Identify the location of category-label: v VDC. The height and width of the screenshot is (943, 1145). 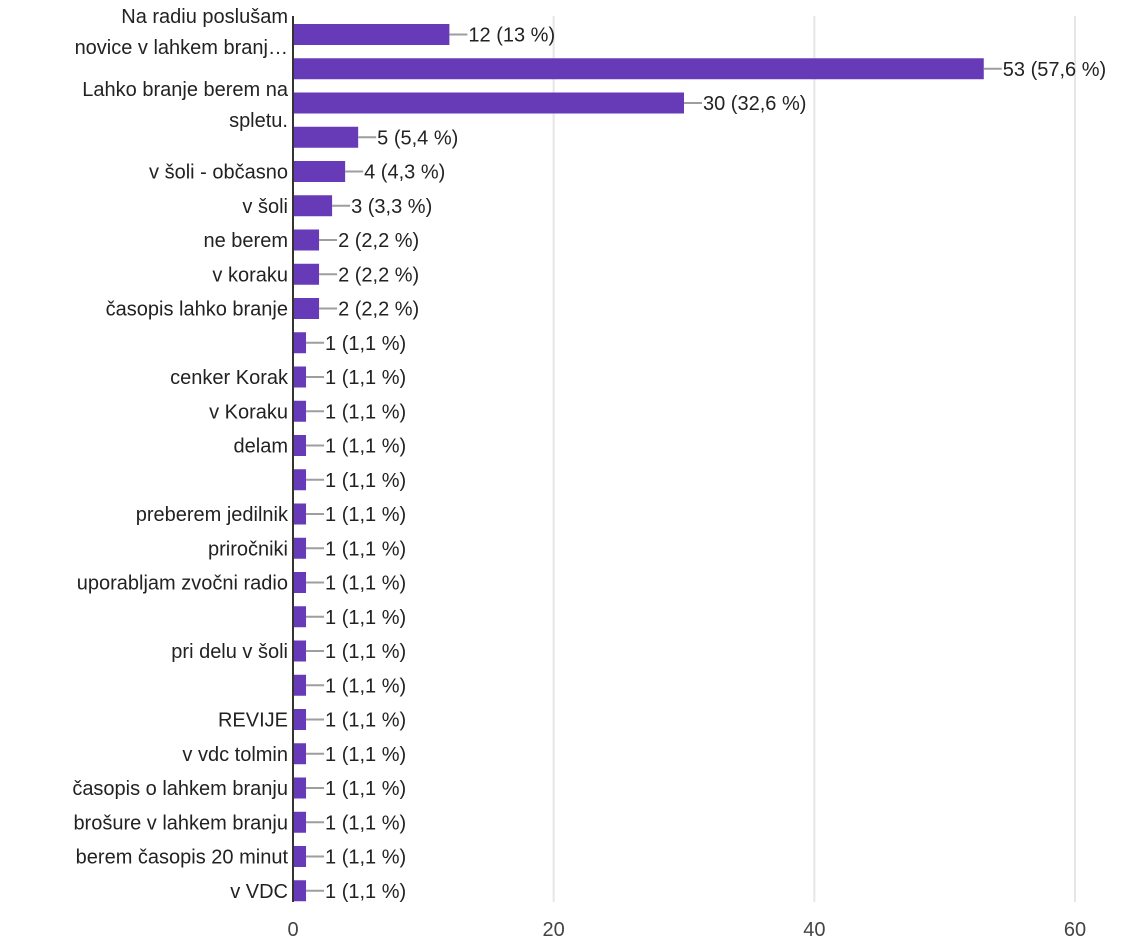
(259, 892).